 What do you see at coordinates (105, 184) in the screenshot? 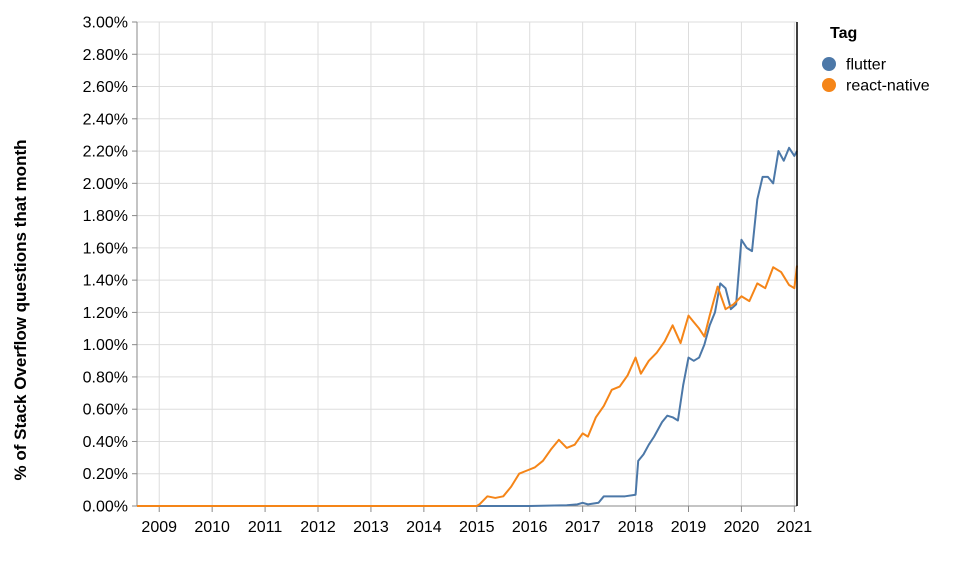
I see `y-tick-label: 2.00%` at bounding box center [105, 184].